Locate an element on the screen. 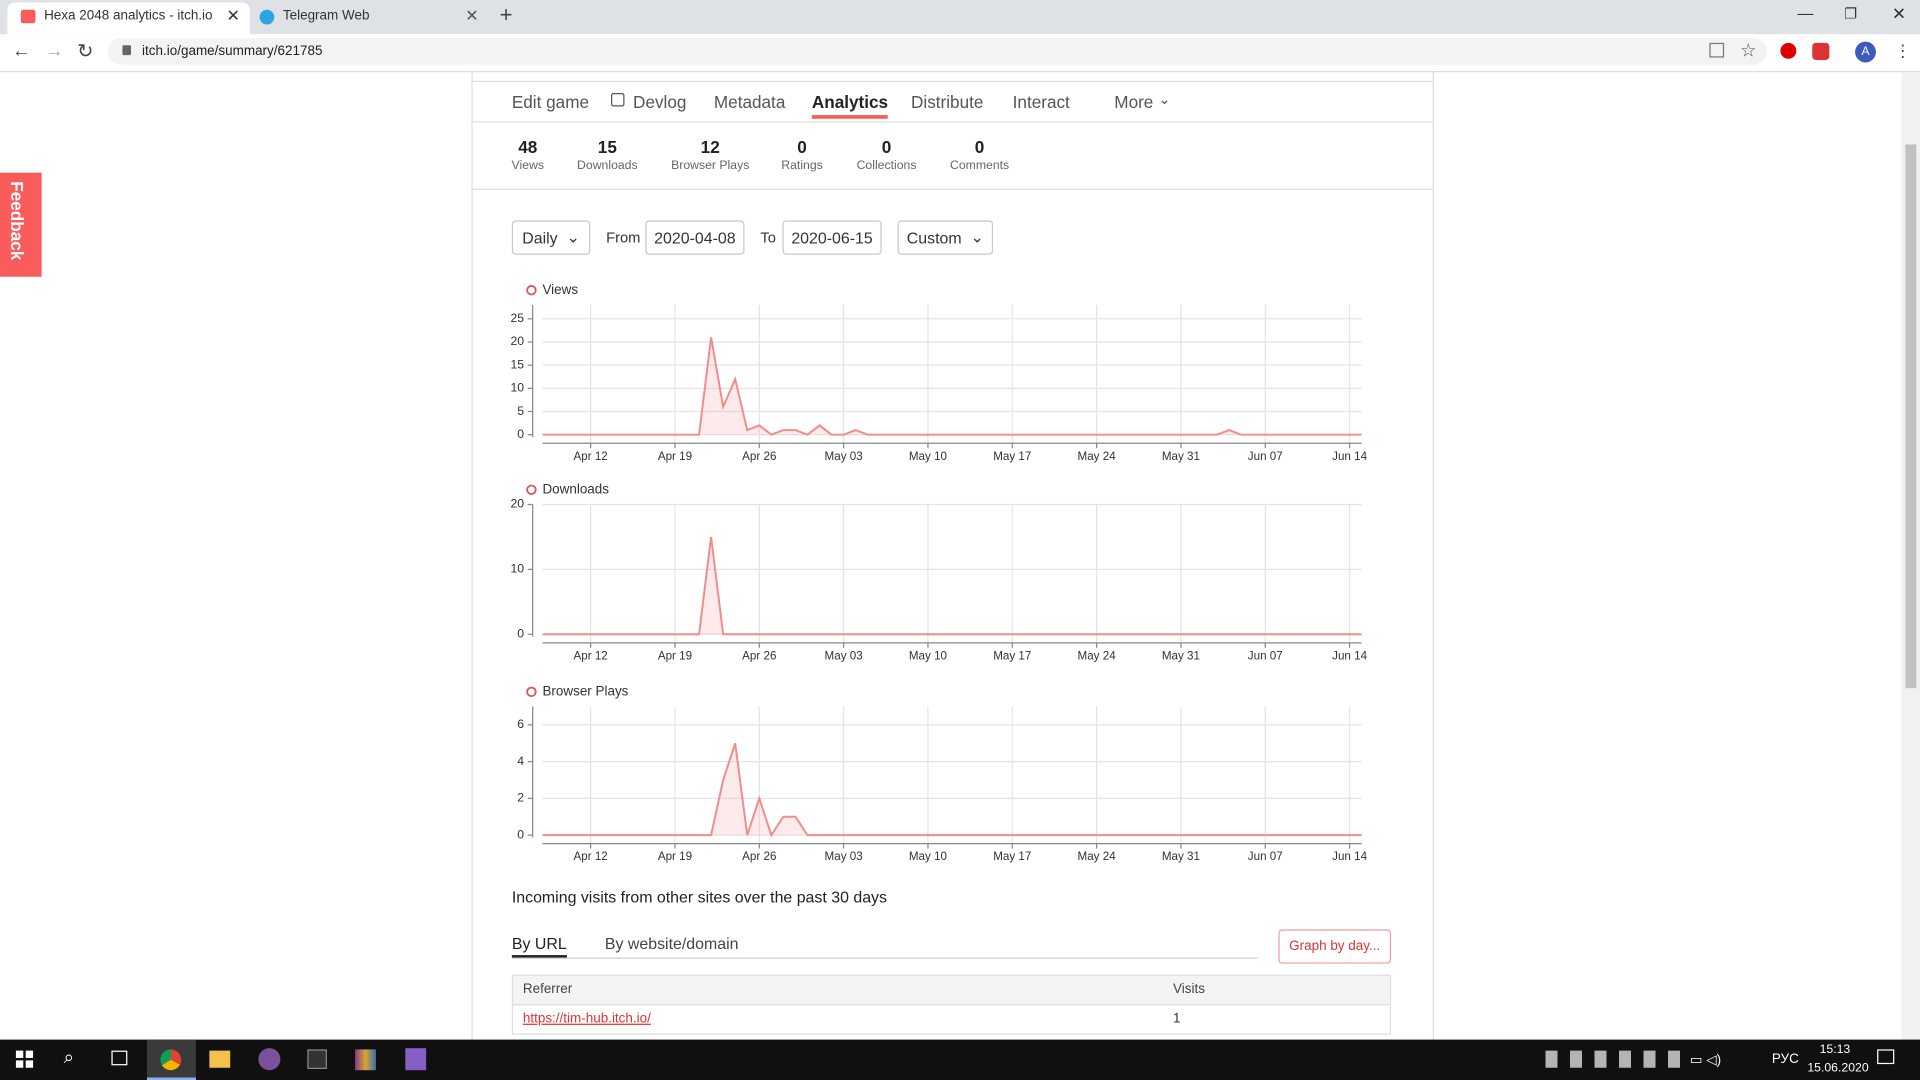 The width and height of the screenshot is (1920, 1080). winrar-icon is located at coordinates (365, 1060).